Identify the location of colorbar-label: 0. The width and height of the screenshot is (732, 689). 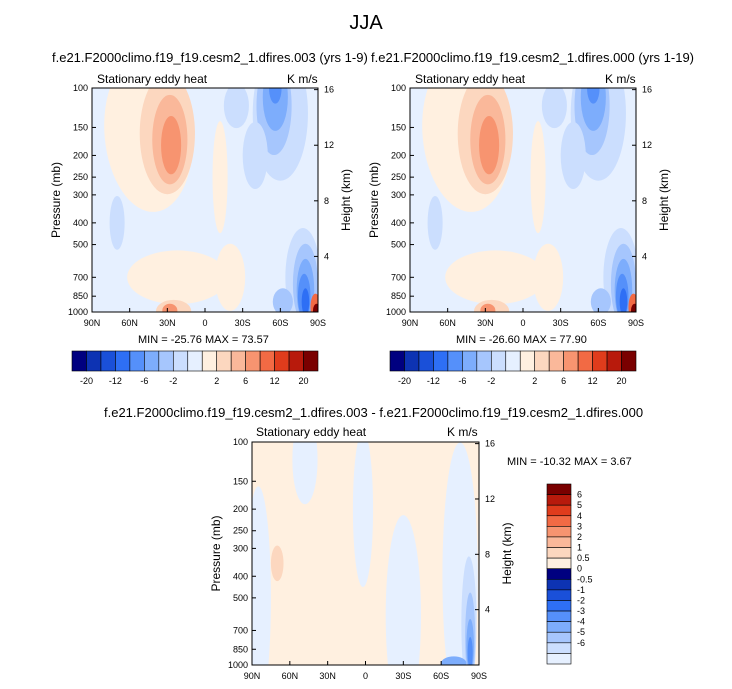
(579, 569).